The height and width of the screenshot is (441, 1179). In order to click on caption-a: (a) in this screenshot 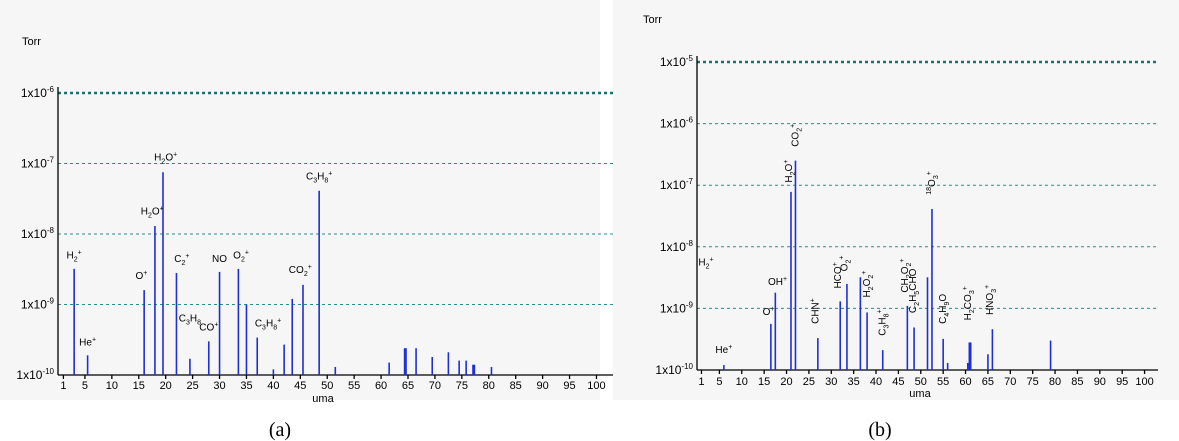, I will do `click(280, 430)`.